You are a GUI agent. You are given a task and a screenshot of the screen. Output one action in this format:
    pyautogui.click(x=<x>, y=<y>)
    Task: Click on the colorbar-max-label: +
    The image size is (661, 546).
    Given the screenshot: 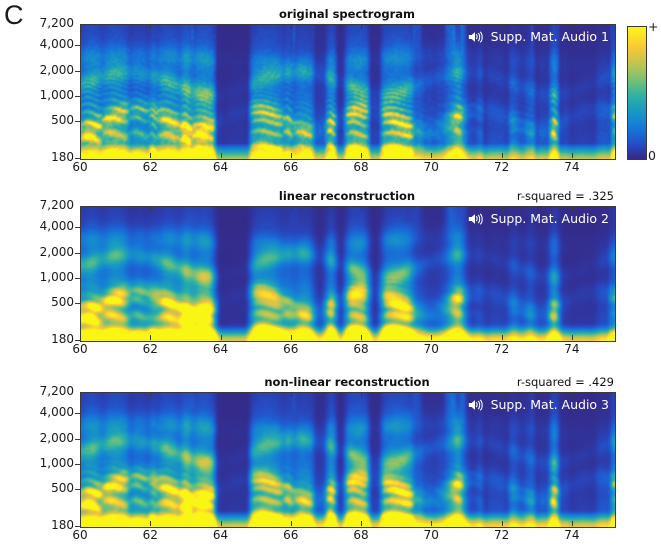 What is the action you would take?
    pyautogui.click(x=653, y=26)
    